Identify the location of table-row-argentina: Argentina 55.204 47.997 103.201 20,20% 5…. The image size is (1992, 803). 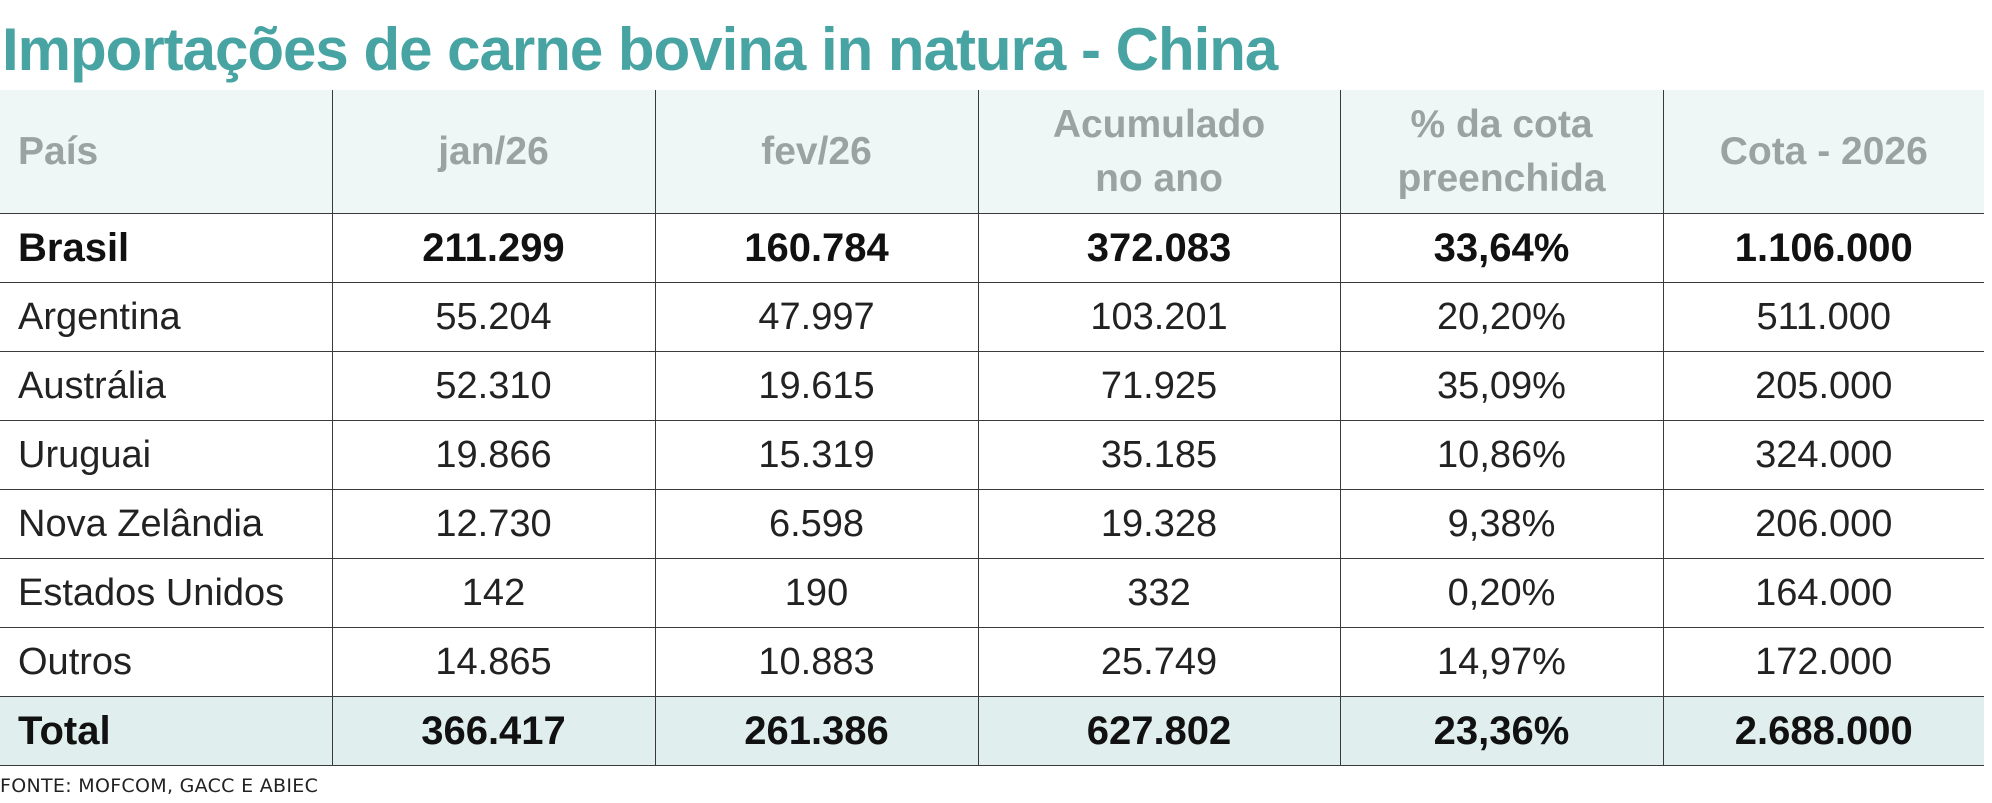
(992, 317).